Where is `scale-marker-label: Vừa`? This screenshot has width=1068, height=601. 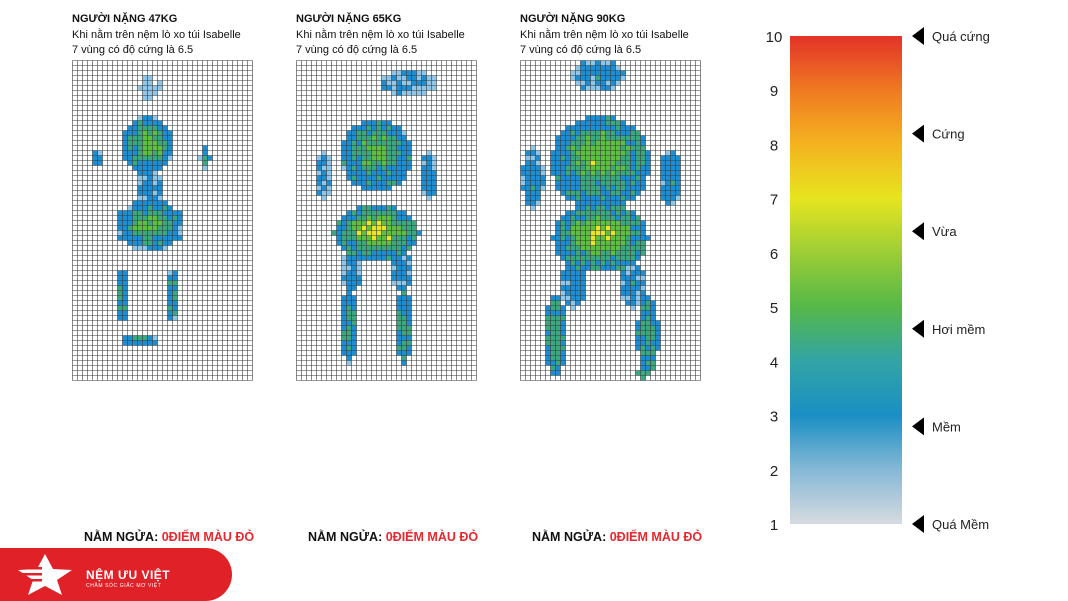 scale-marker-label: Vừa is located at coordinates (944, 231).